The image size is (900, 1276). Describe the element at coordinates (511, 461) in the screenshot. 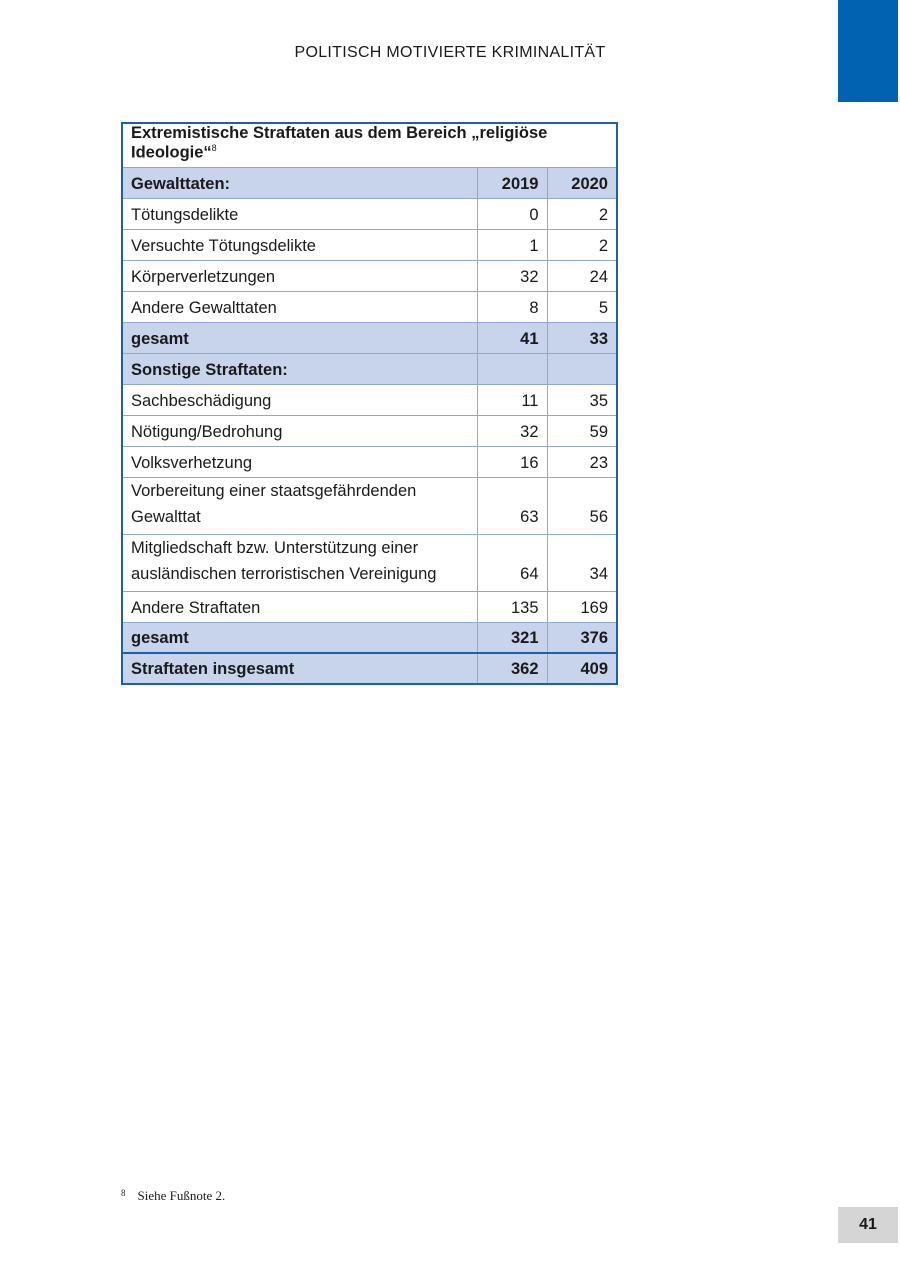

I see `value-2019: 16` at that location.